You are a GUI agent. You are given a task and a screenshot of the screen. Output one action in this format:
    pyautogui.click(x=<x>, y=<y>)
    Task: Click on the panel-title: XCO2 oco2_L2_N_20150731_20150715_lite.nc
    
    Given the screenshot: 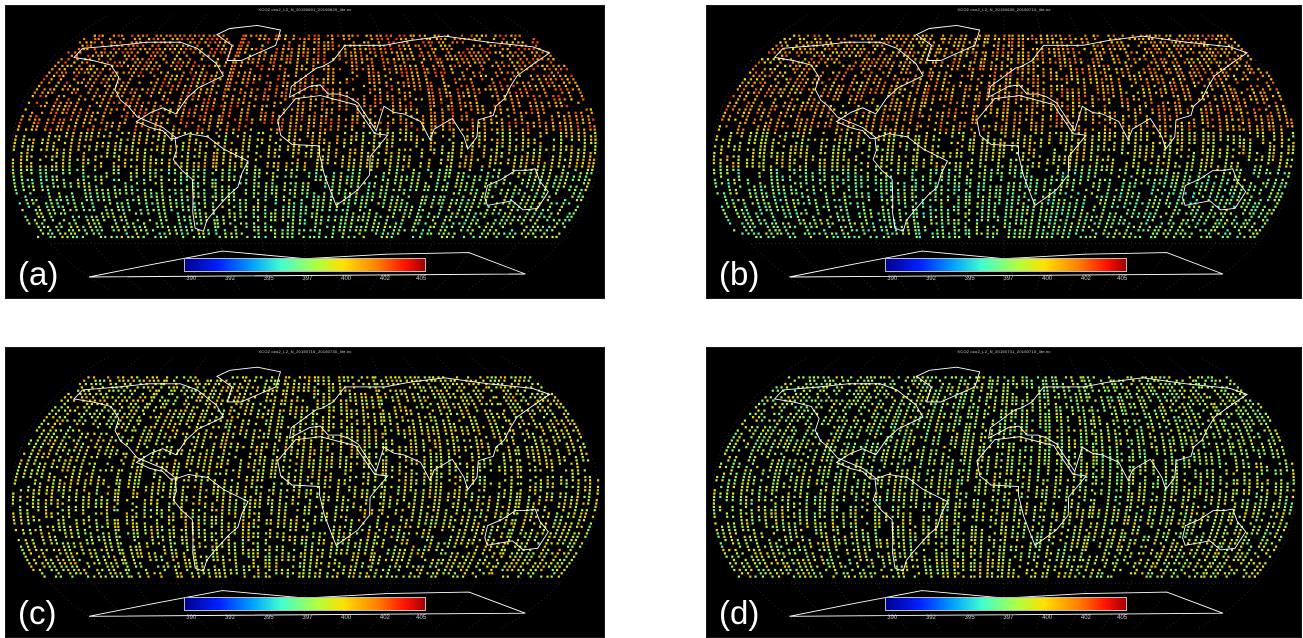 What is the action you would take?
    pyautogui.click(x=1004, y=351)
    